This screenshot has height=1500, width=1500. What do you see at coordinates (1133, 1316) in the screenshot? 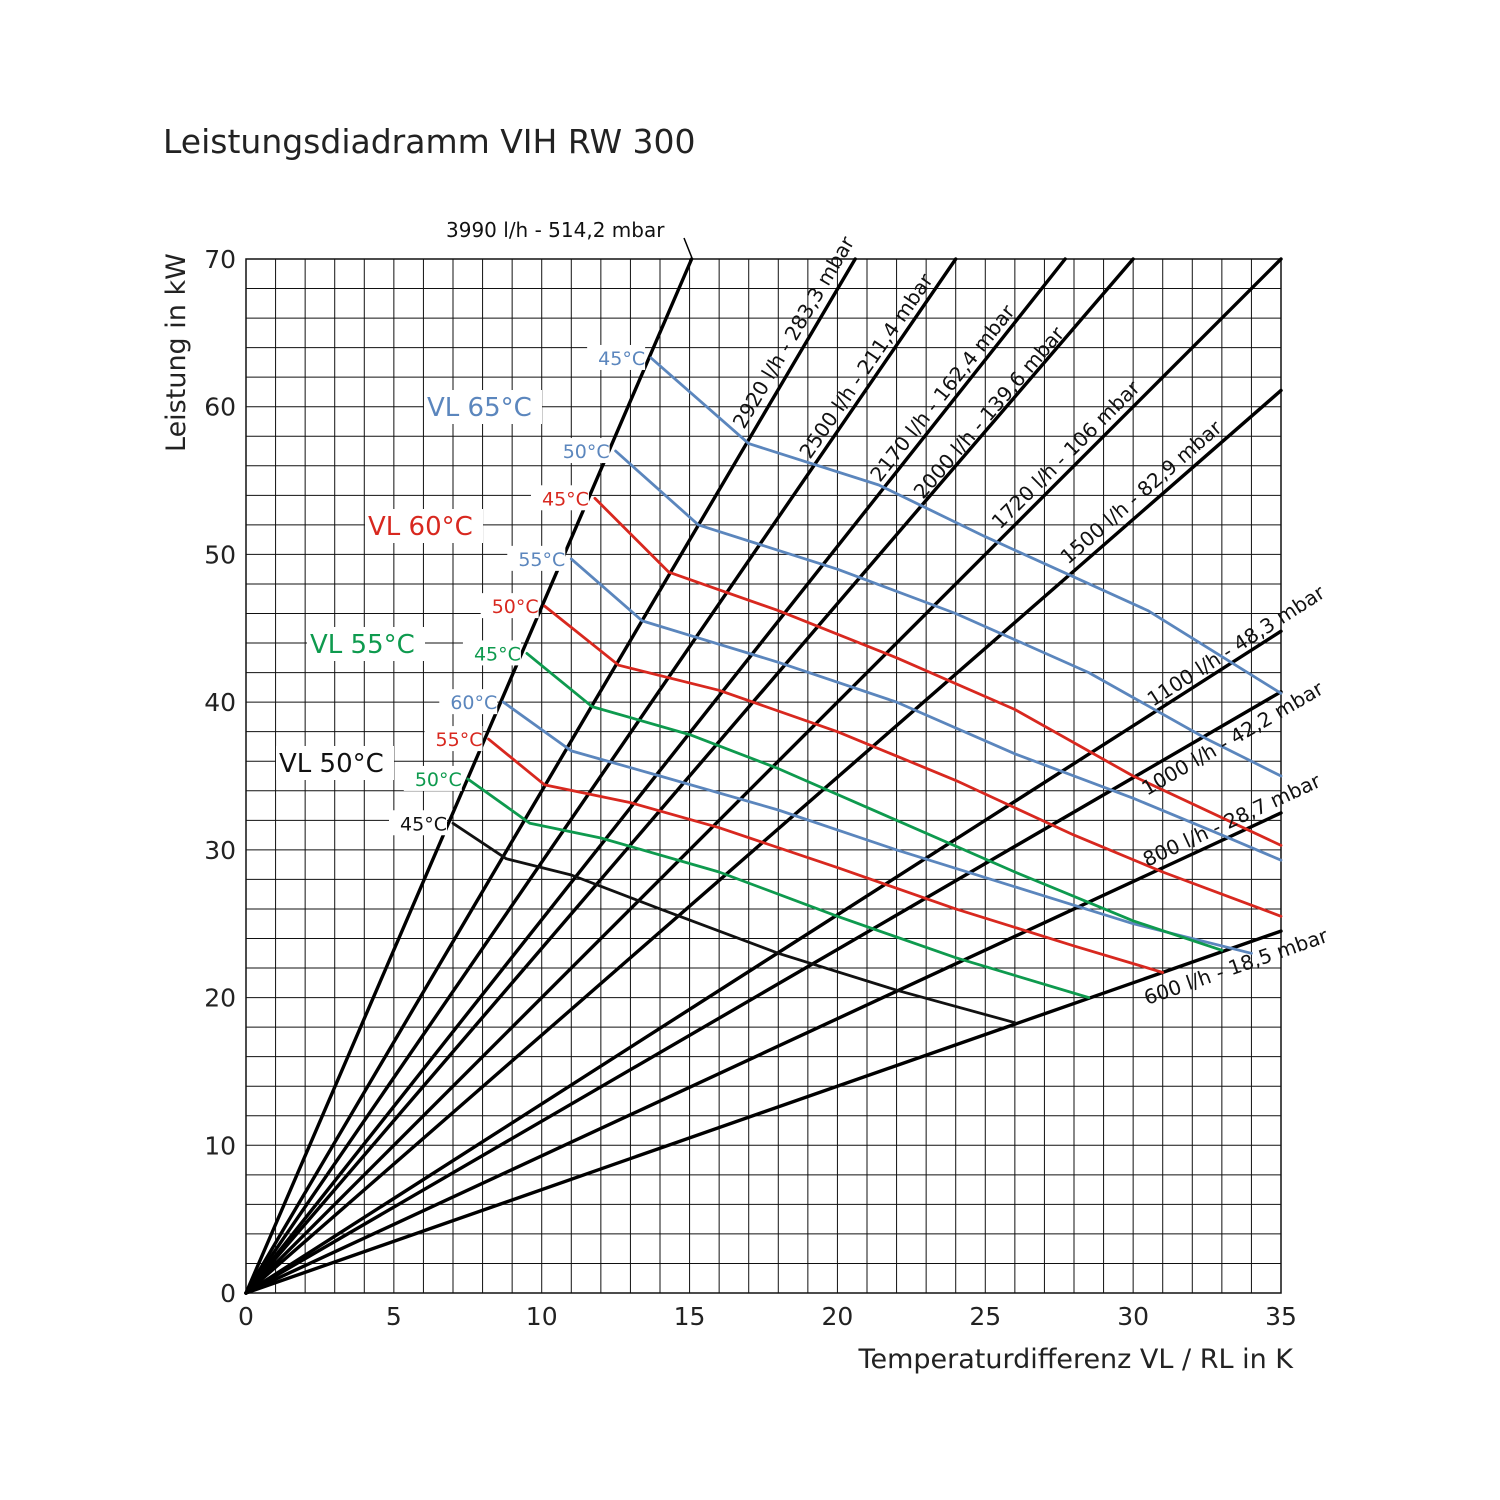
I see `x-tick-label: 30` at bounding box center [1133, 1316].